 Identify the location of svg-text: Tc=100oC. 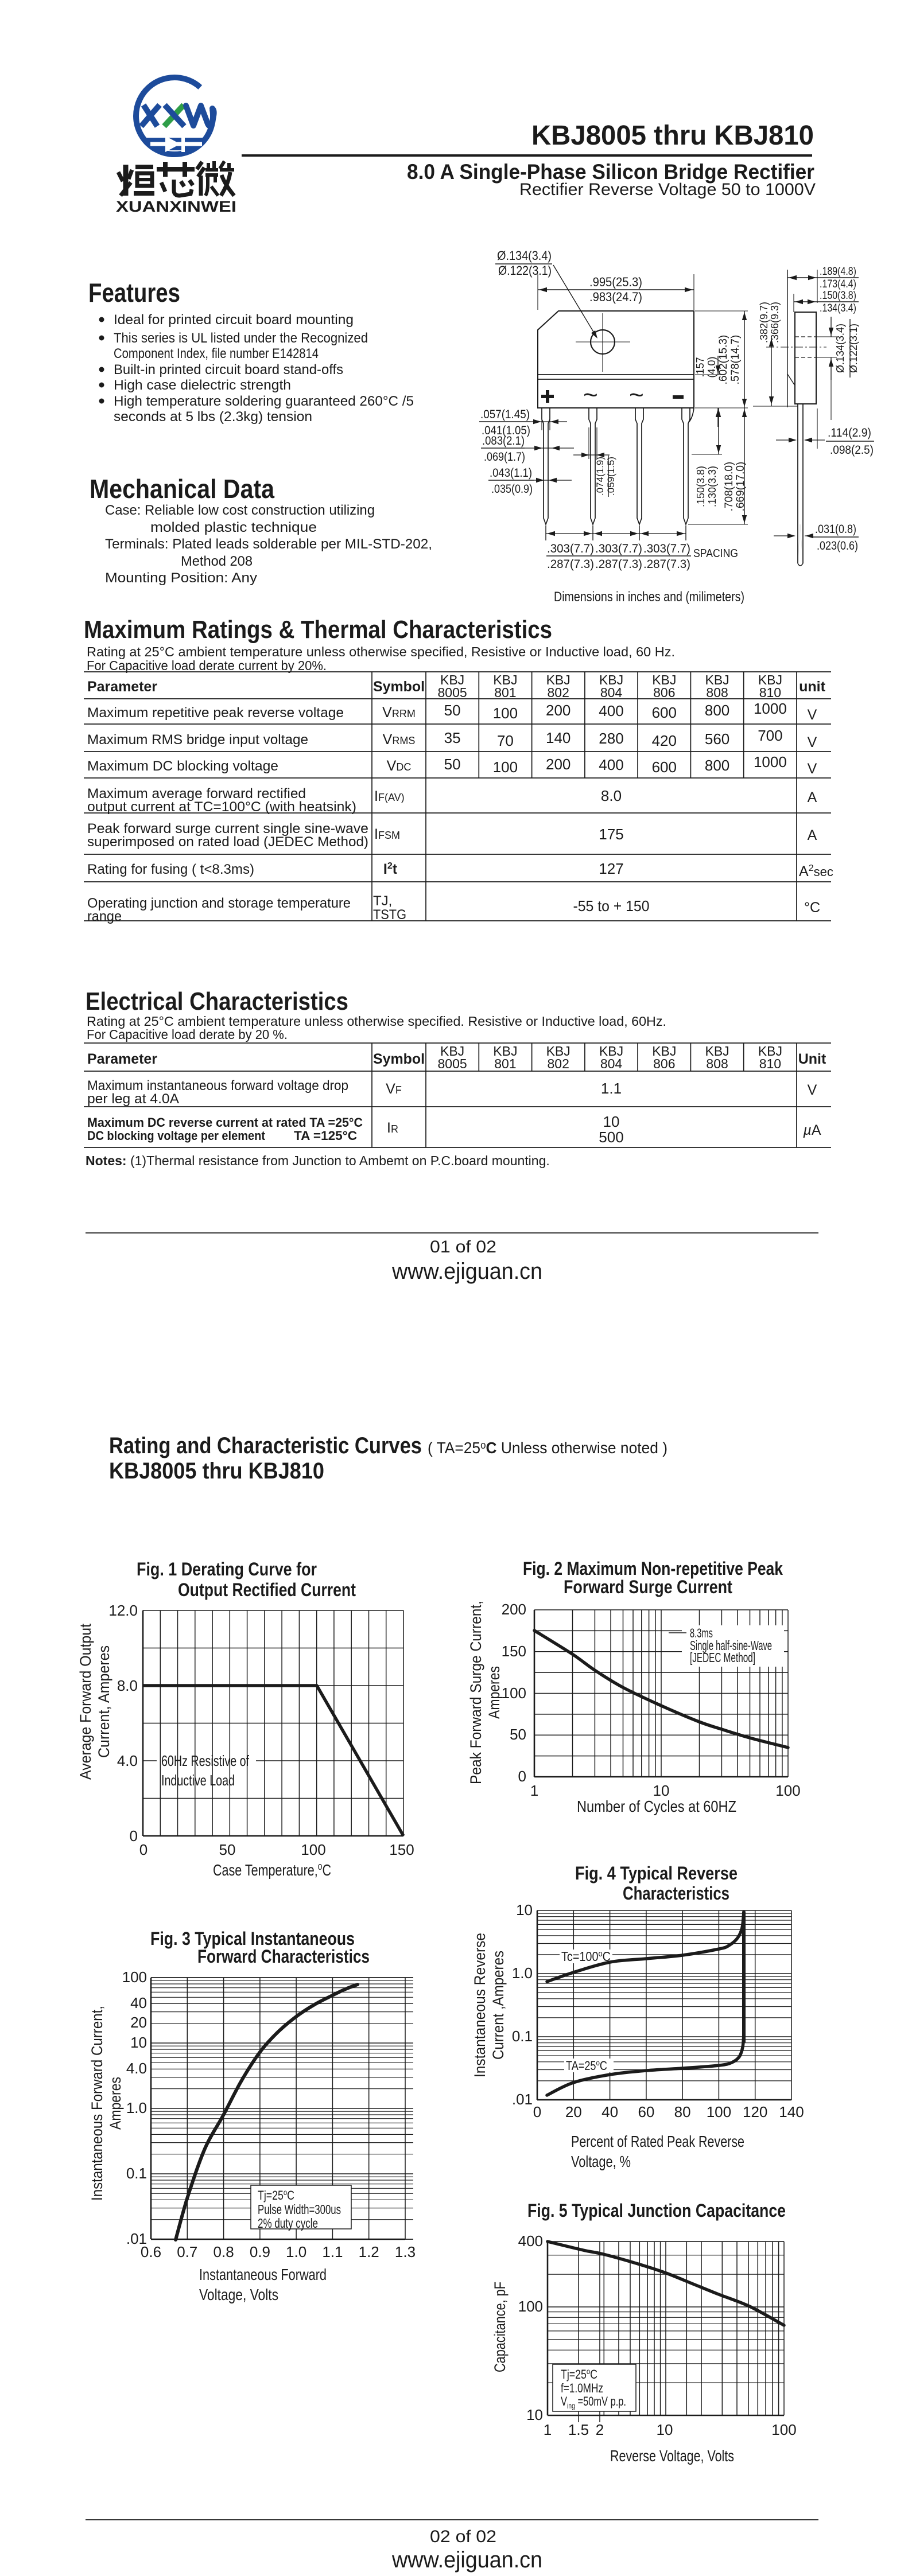
(586, 1956).